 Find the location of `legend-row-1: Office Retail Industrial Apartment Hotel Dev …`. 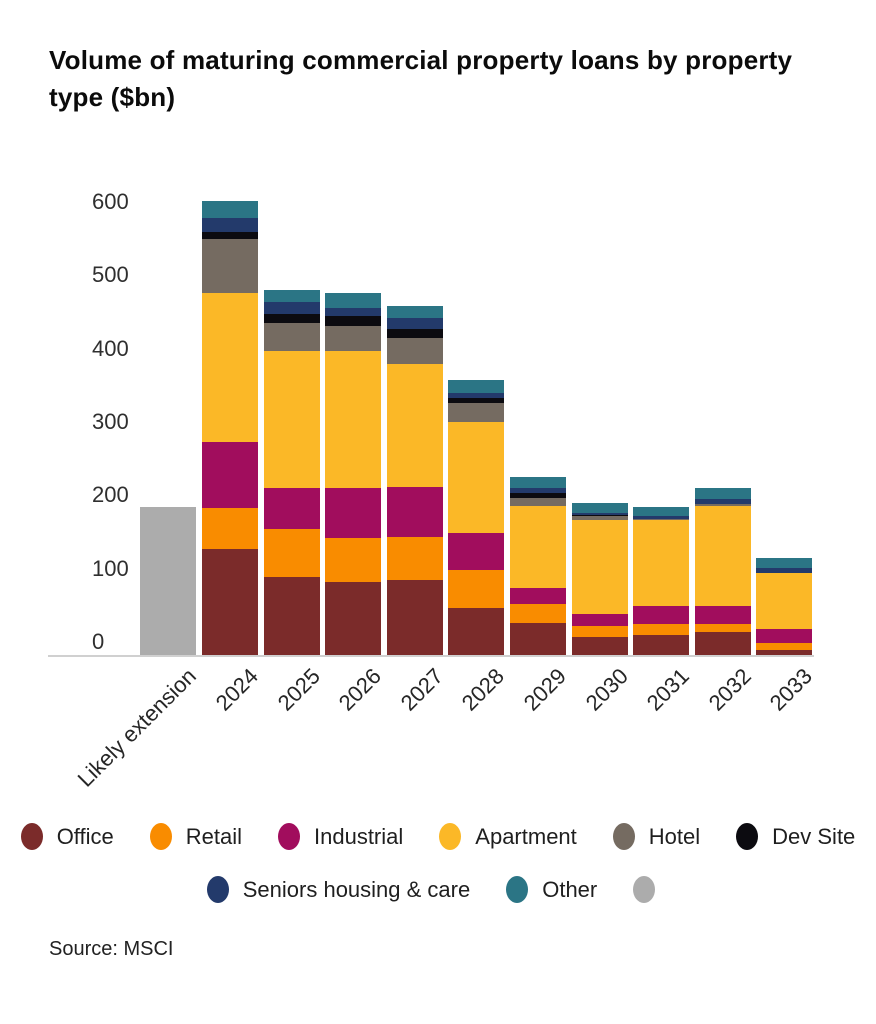

legend-row-1: Office Retail Industrial Apartment Hotel Dev … is located at coordinates (438, 836).